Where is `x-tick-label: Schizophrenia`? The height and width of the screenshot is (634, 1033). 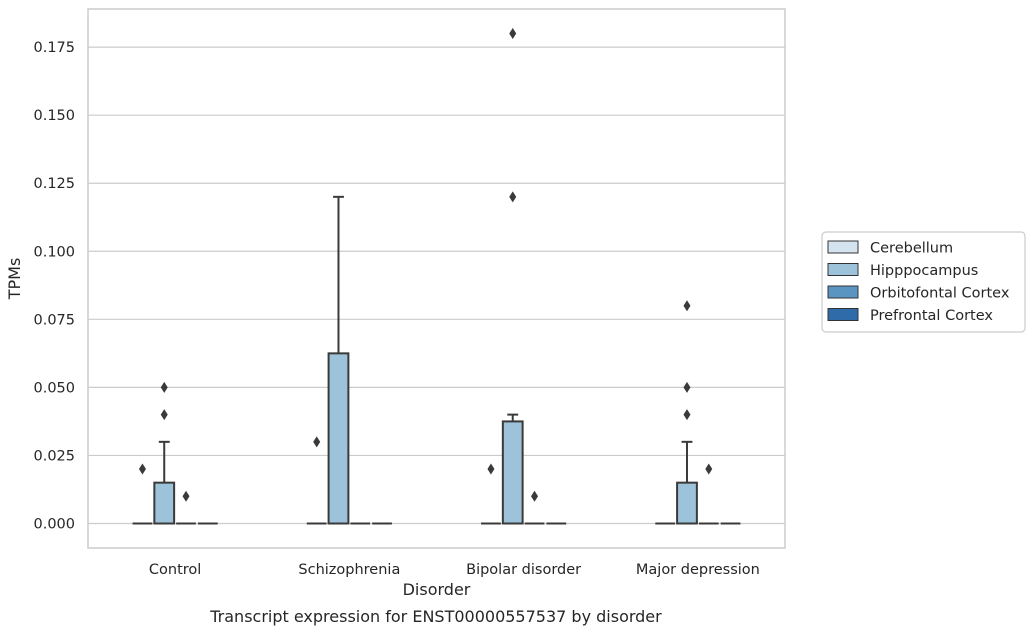
x-tick-label: Schizophrenia is located at coordinates (349, 570).